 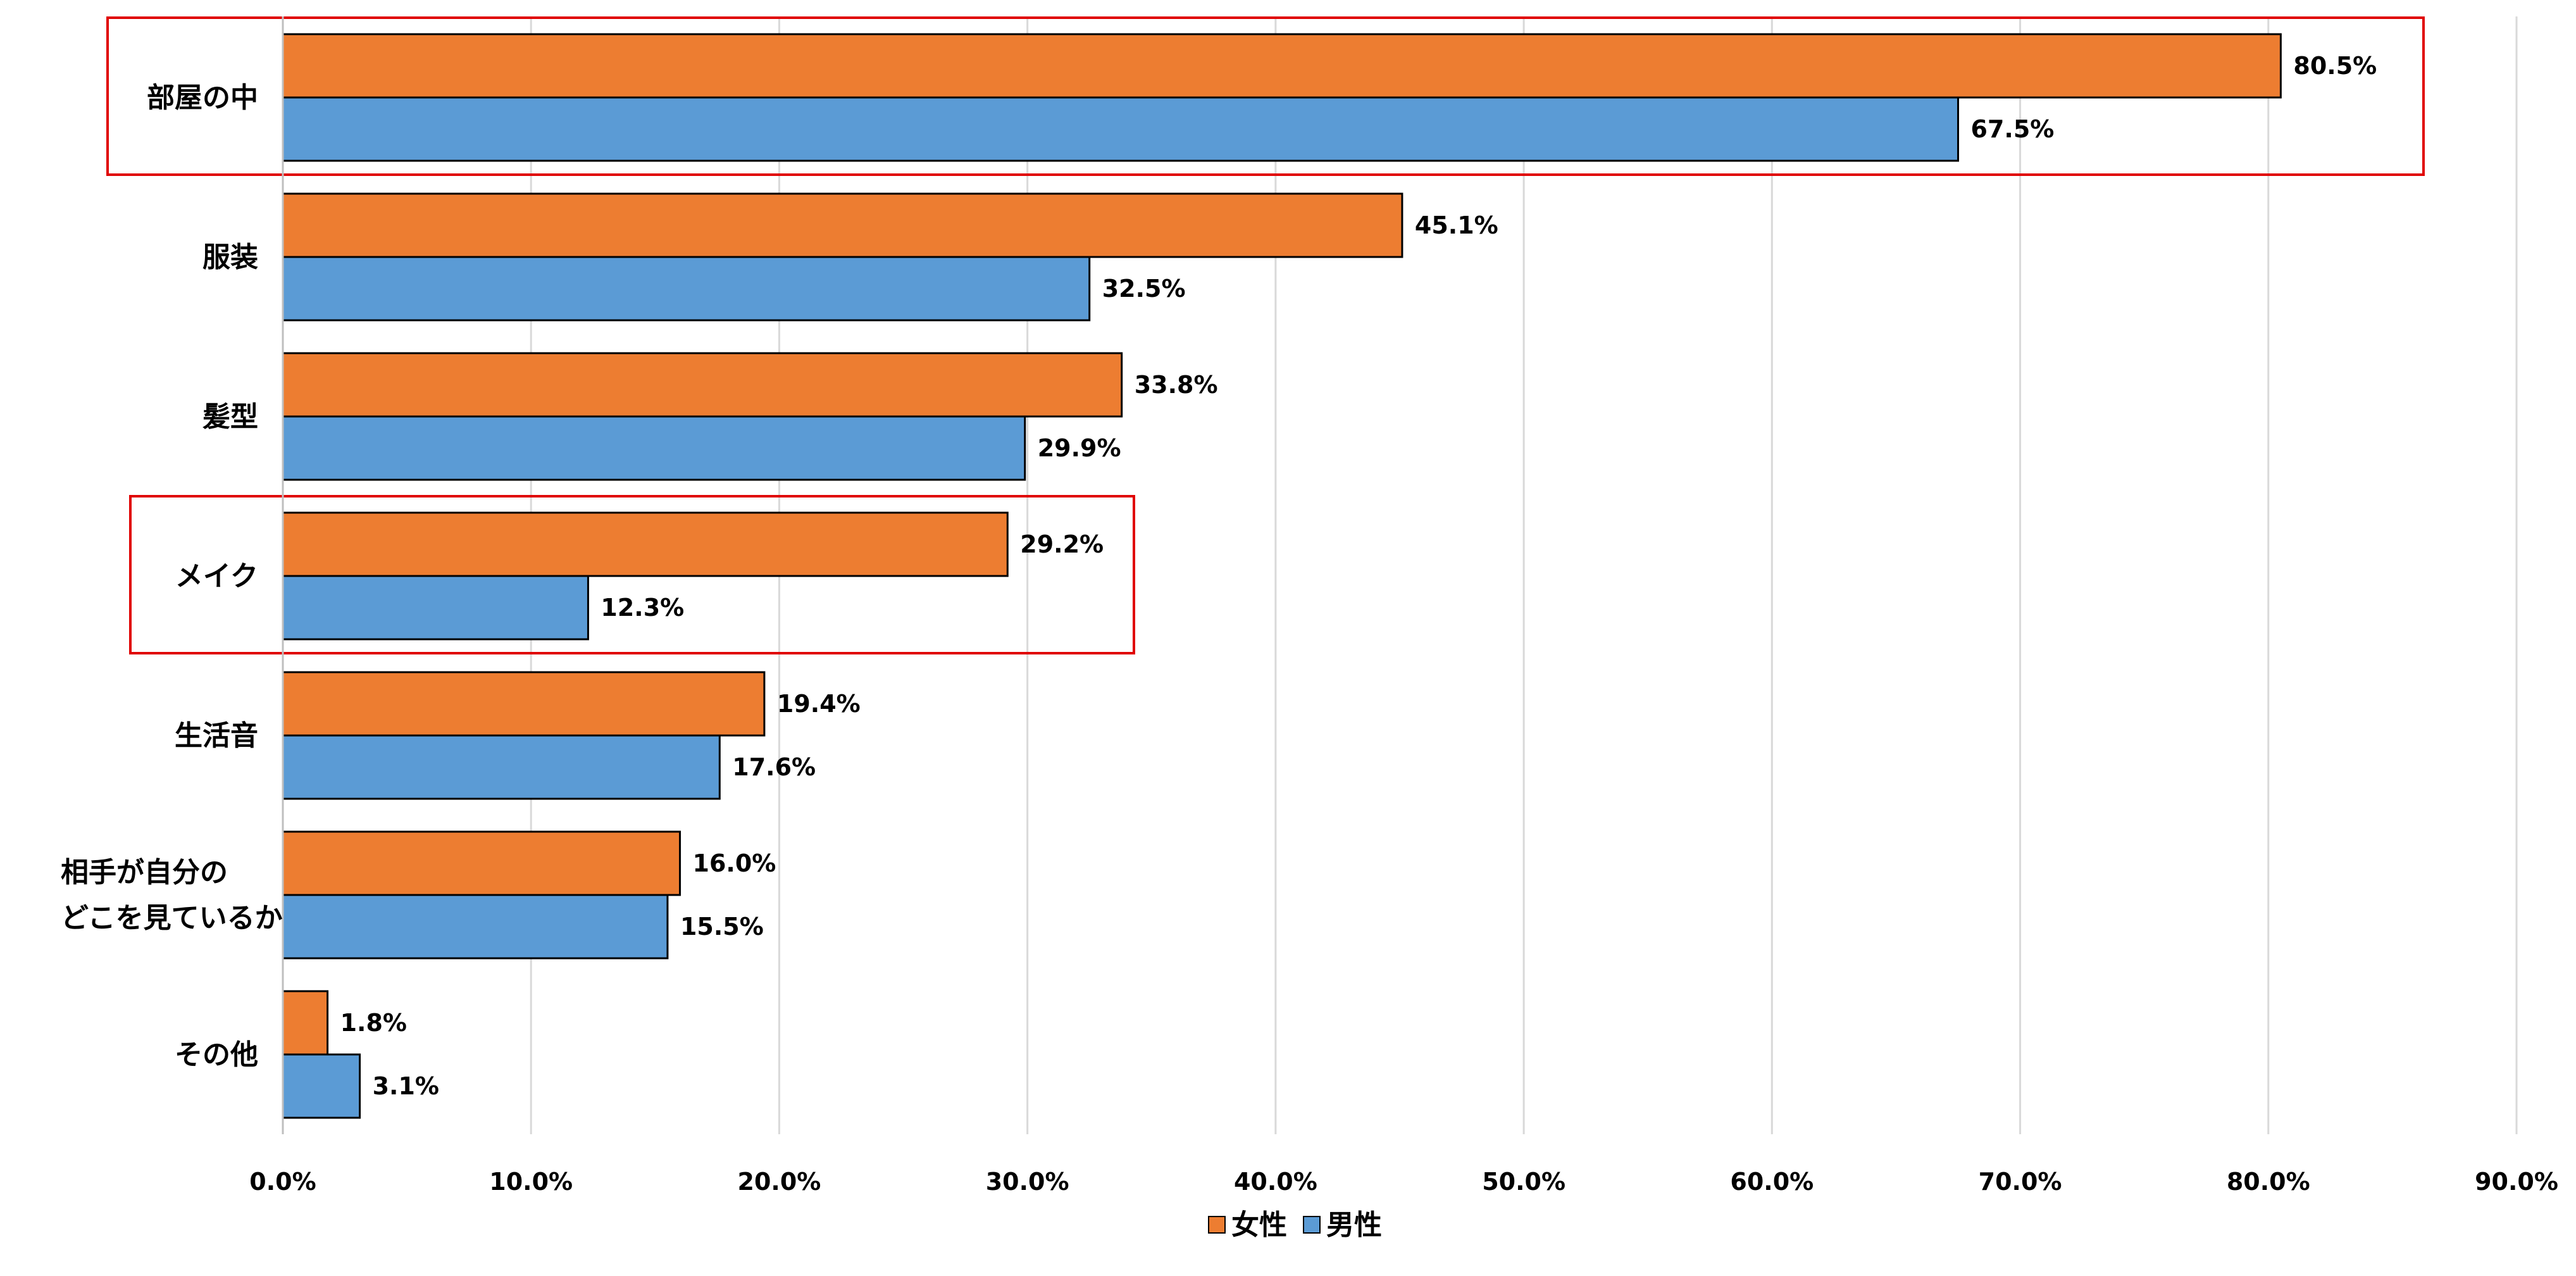 What do you see at coordinates (374, 1023) in the screenshot?
I see `data-label: 1.8%` at bounding box center [374, 1023].